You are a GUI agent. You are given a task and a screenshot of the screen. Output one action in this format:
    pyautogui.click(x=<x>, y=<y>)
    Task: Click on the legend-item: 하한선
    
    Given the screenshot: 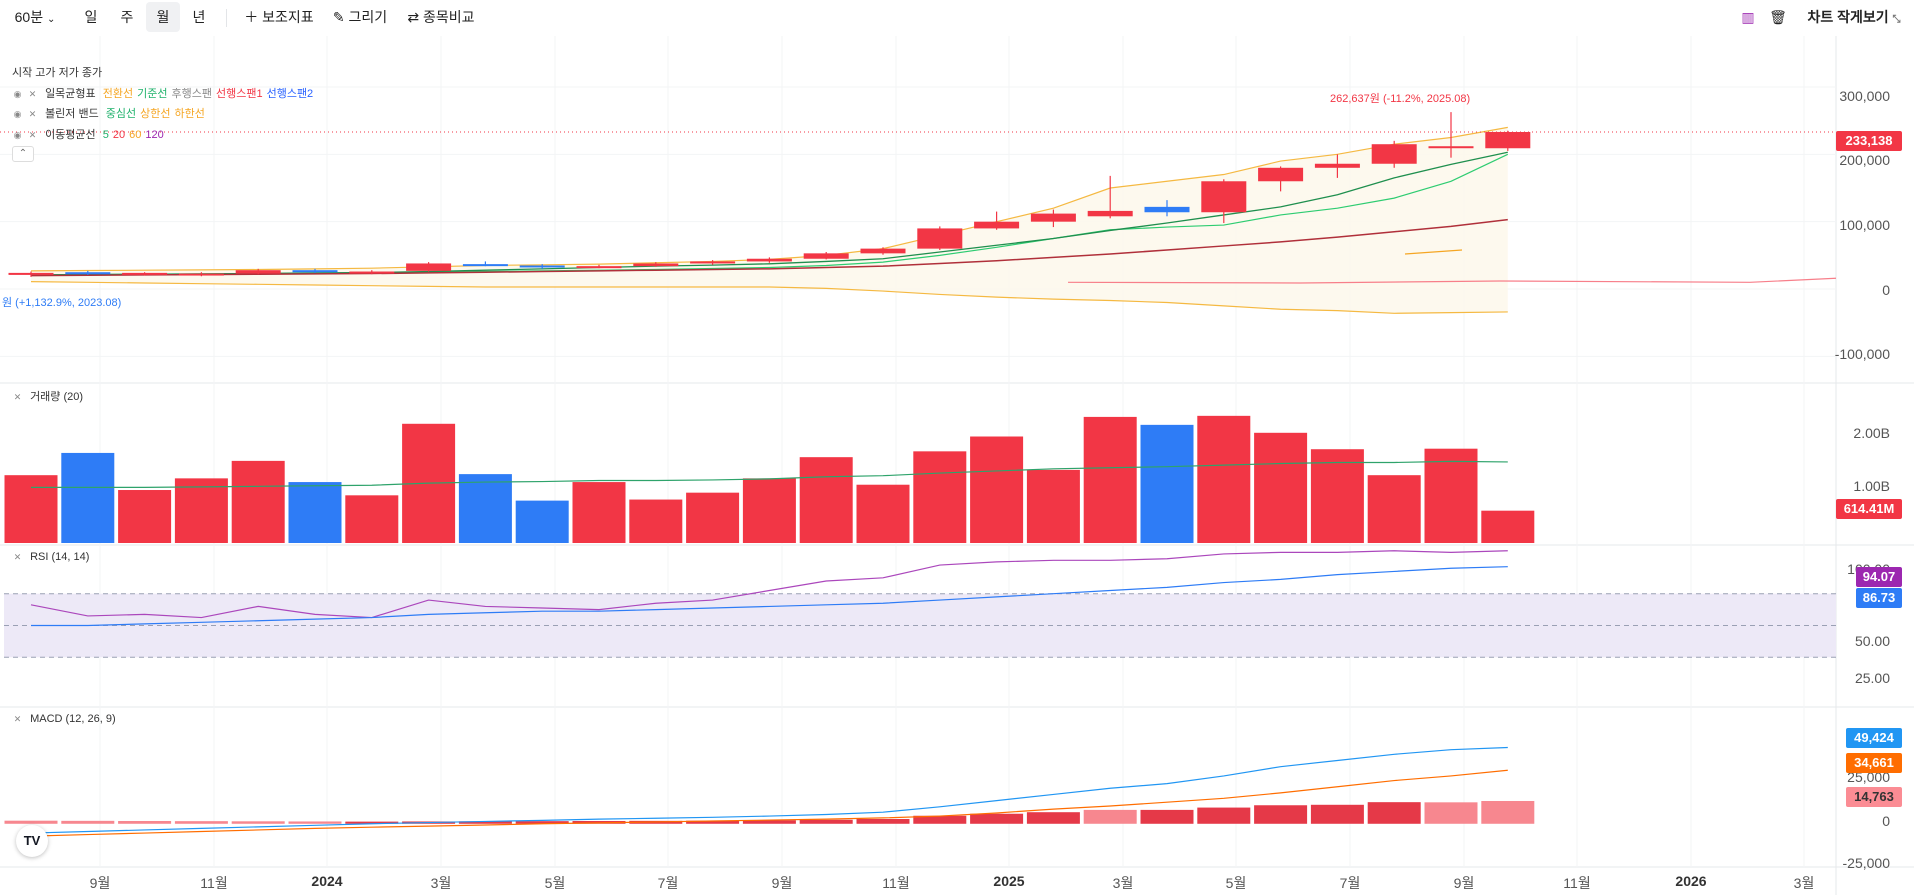 What is the action you would take?
    pyautogui.click(x=189, y=114)
    